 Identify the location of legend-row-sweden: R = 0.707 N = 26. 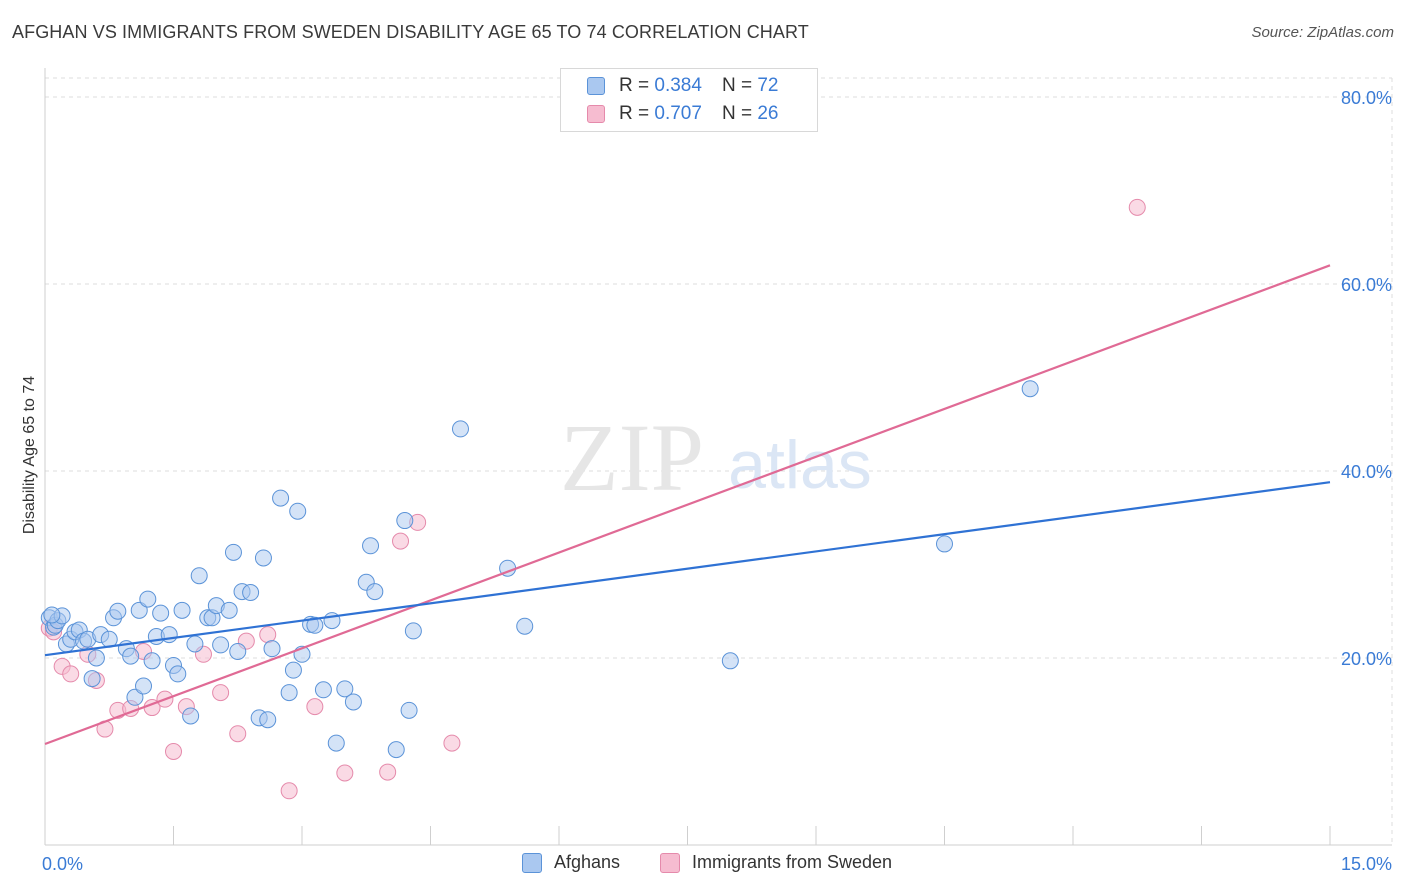
(682, 114).